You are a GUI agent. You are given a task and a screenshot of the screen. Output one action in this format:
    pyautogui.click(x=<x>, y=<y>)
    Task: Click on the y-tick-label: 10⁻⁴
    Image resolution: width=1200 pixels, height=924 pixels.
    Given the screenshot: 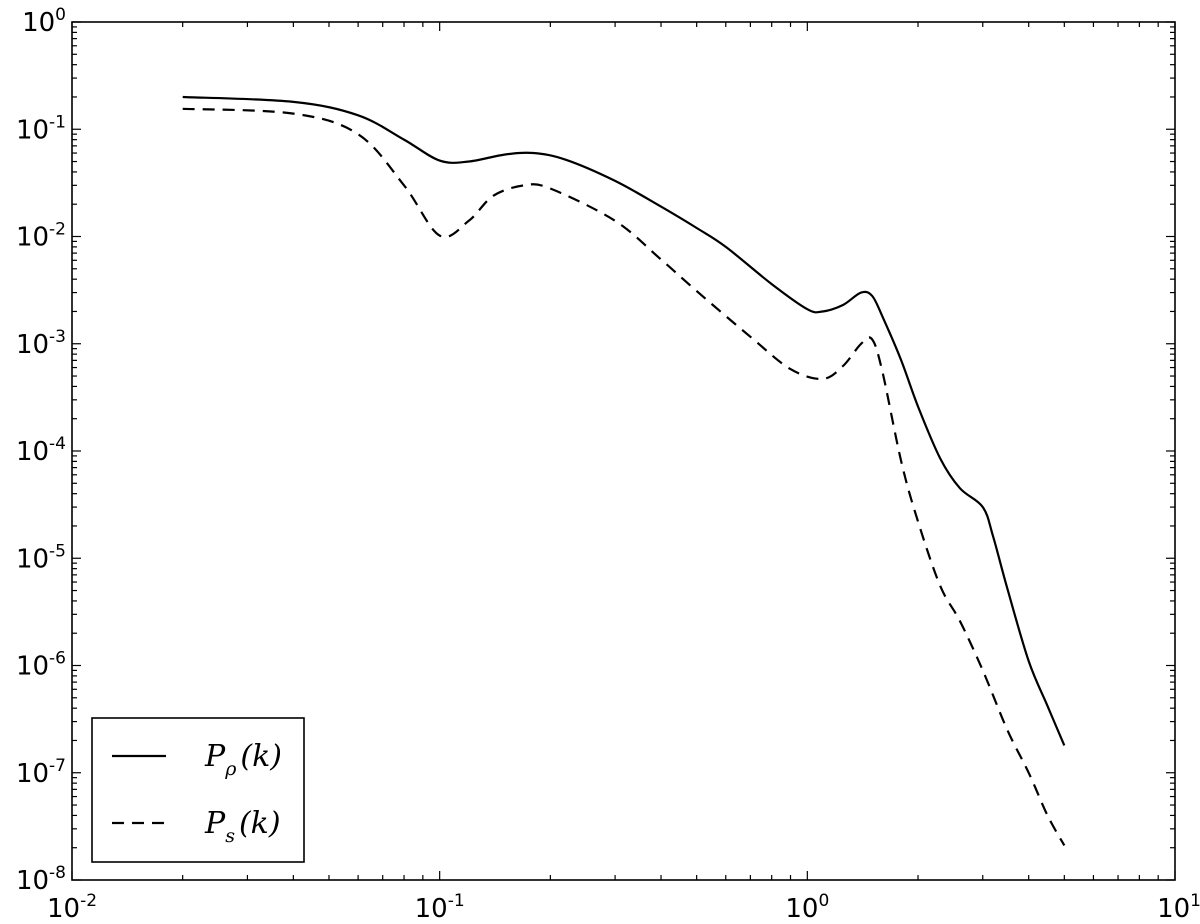 What is the action you would take?
    pyautogui.click(x=41, y=450)
    